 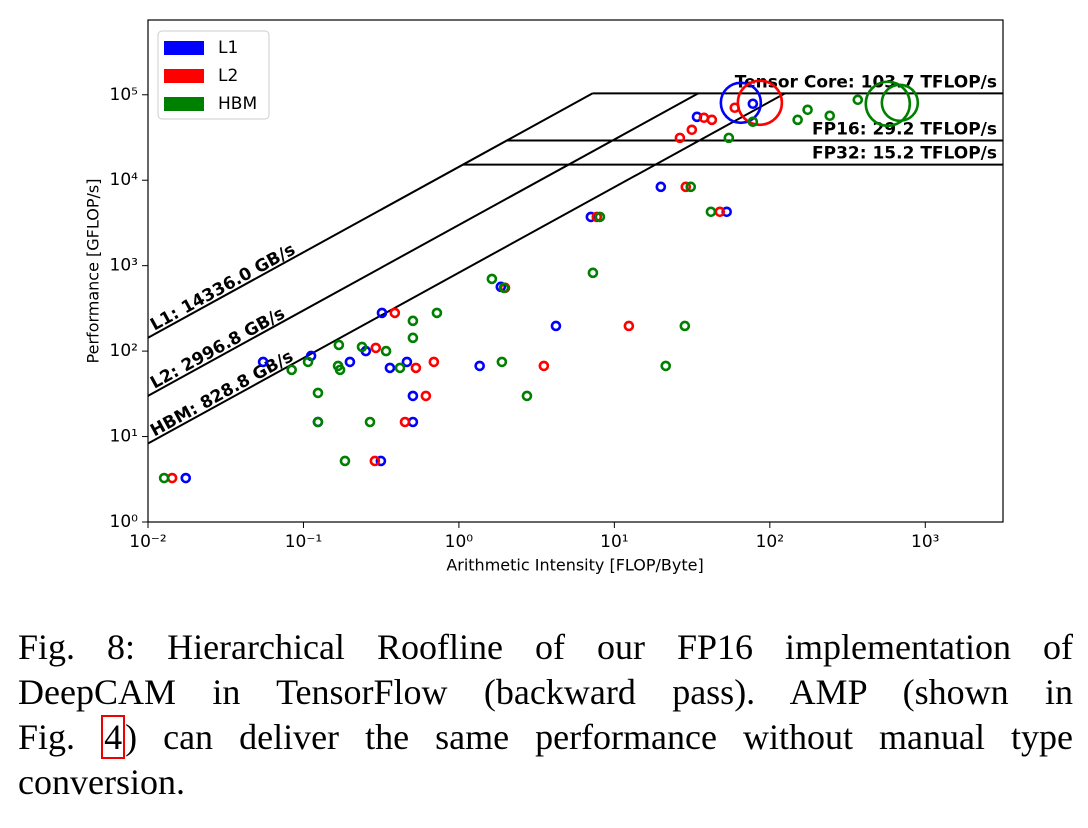 What do you see at coordinates (124, 95) in the screenshot?
I see `y-tick-label: 10⁵` at bounding box center [124, 95].